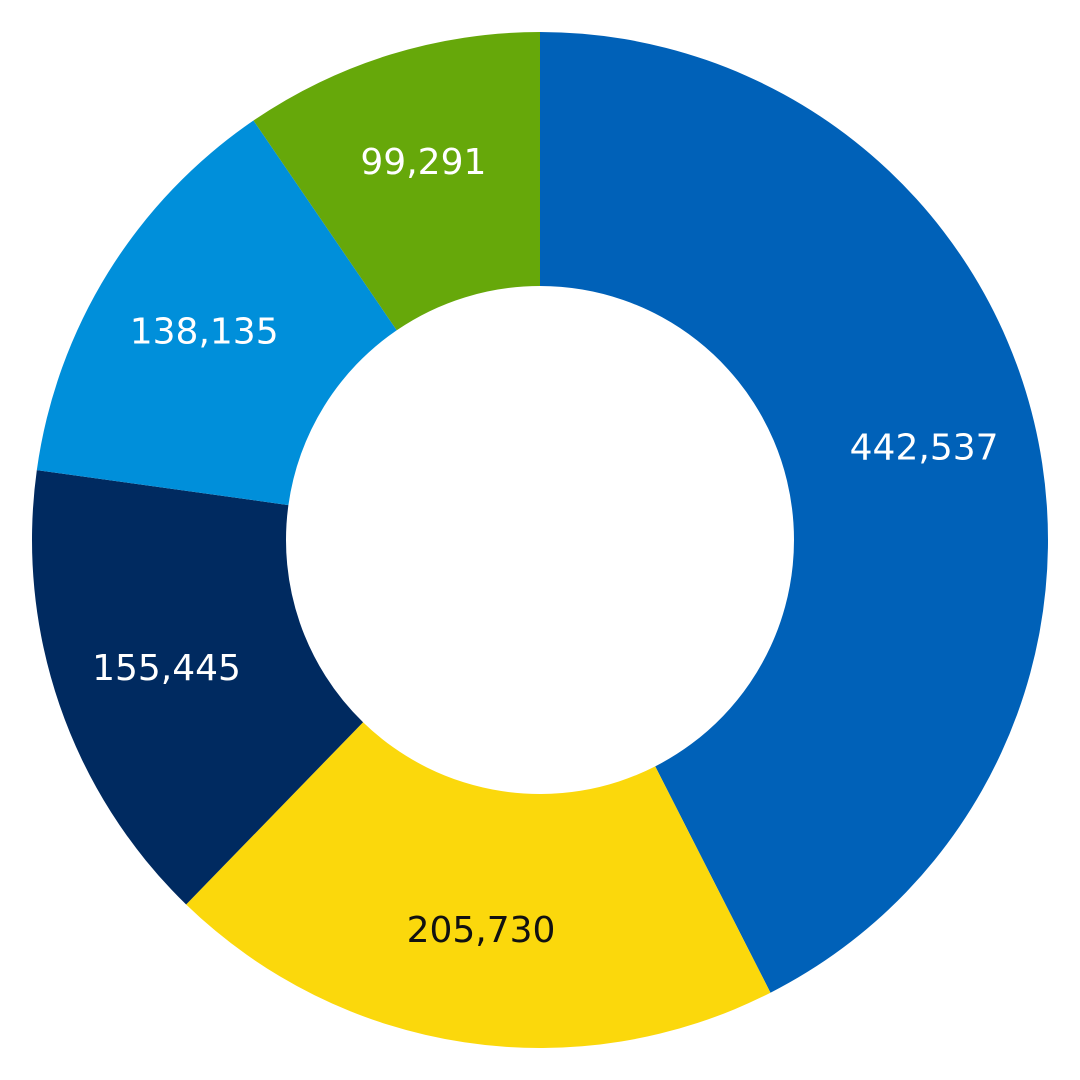  What do you see at coordinates (204, 331) in the screenshot?
I see `slice-label-4: 138,135` at bounding box center [204, 331].